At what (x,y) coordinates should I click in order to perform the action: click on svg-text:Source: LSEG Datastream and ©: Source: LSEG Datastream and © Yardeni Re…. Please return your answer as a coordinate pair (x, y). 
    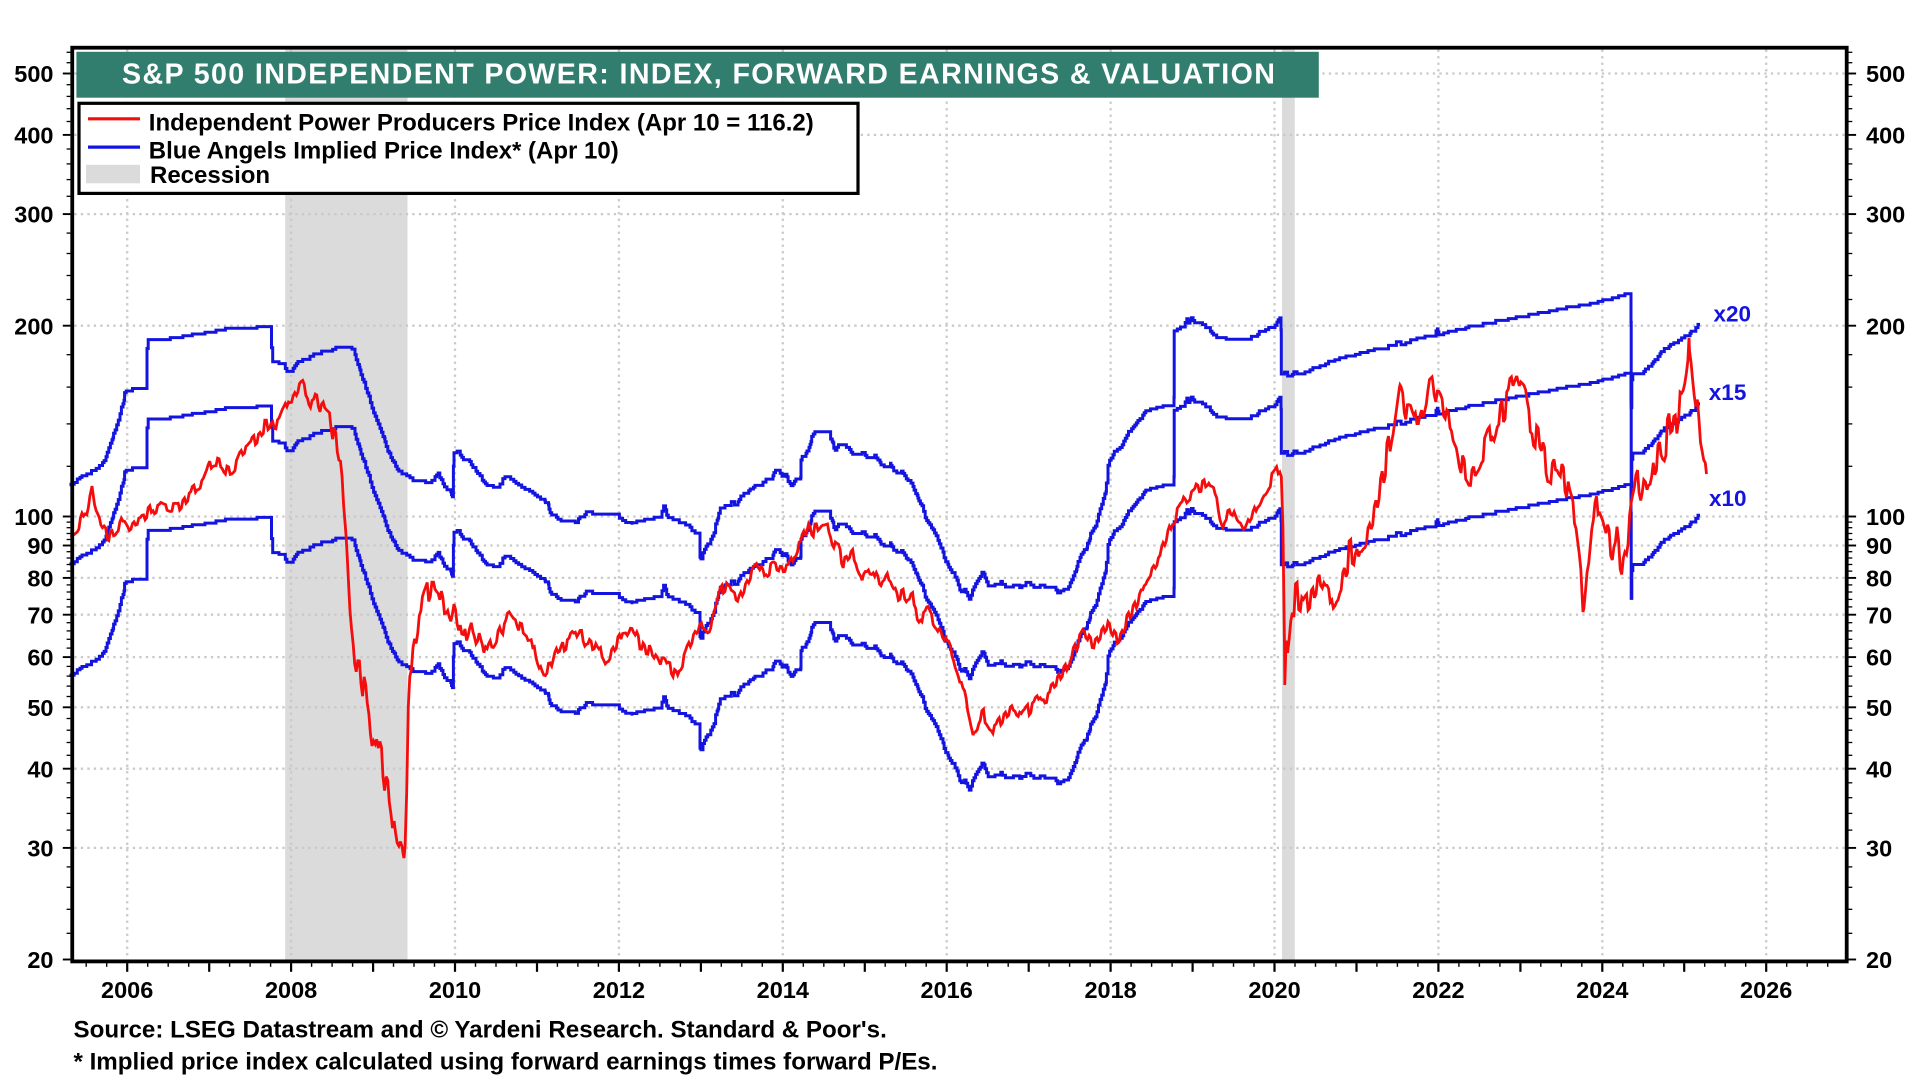
    Looking at the image, I should click on (480, 1029).